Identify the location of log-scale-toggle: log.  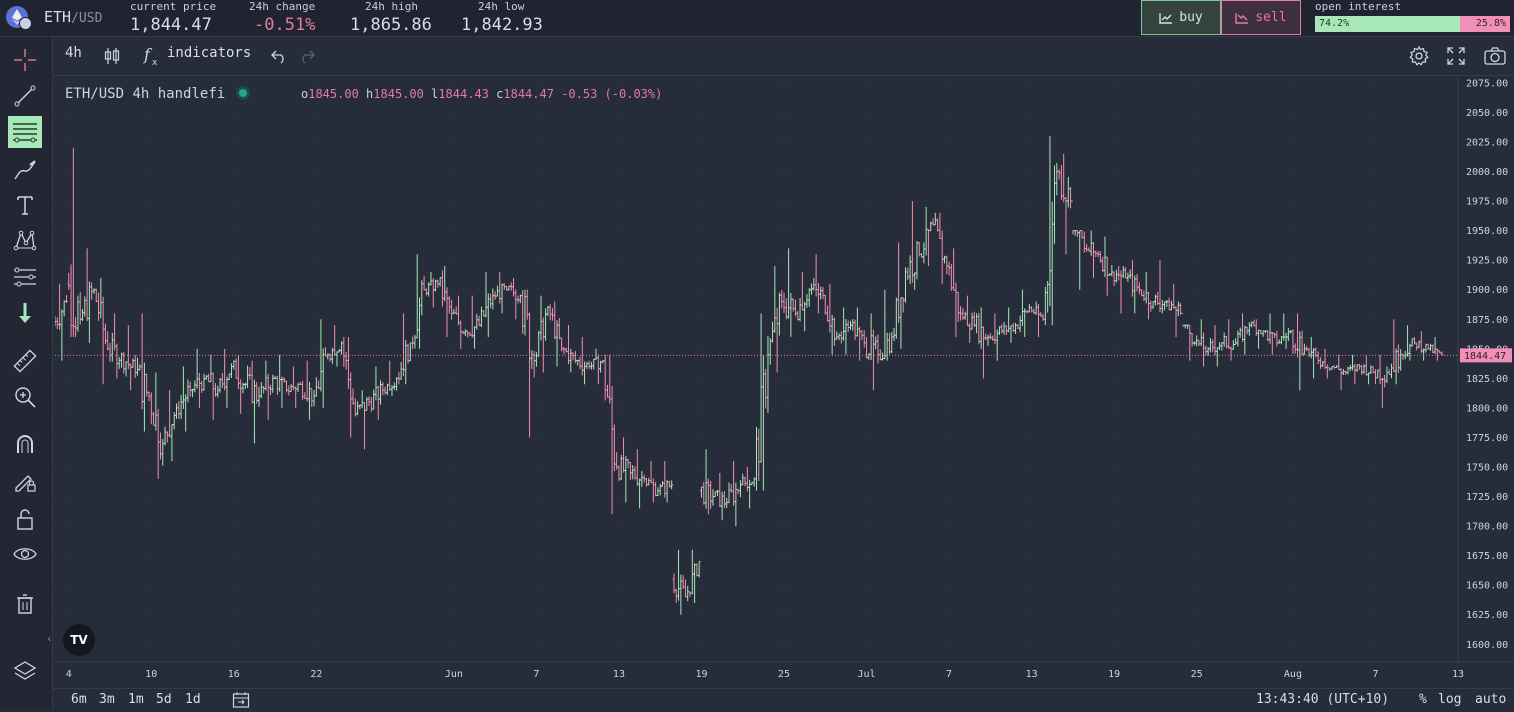
(1450, 699).